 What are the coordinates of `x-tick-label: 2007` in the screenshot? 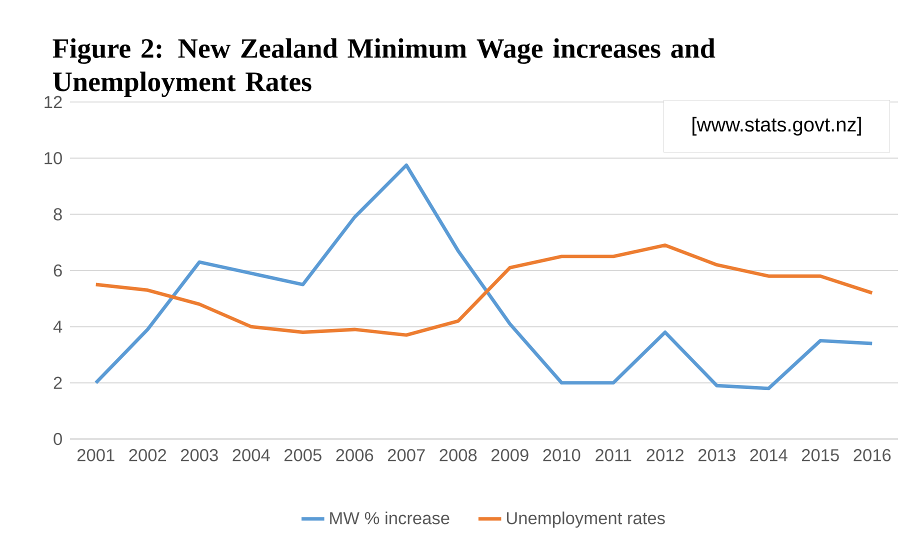 It's located at (406, 455).